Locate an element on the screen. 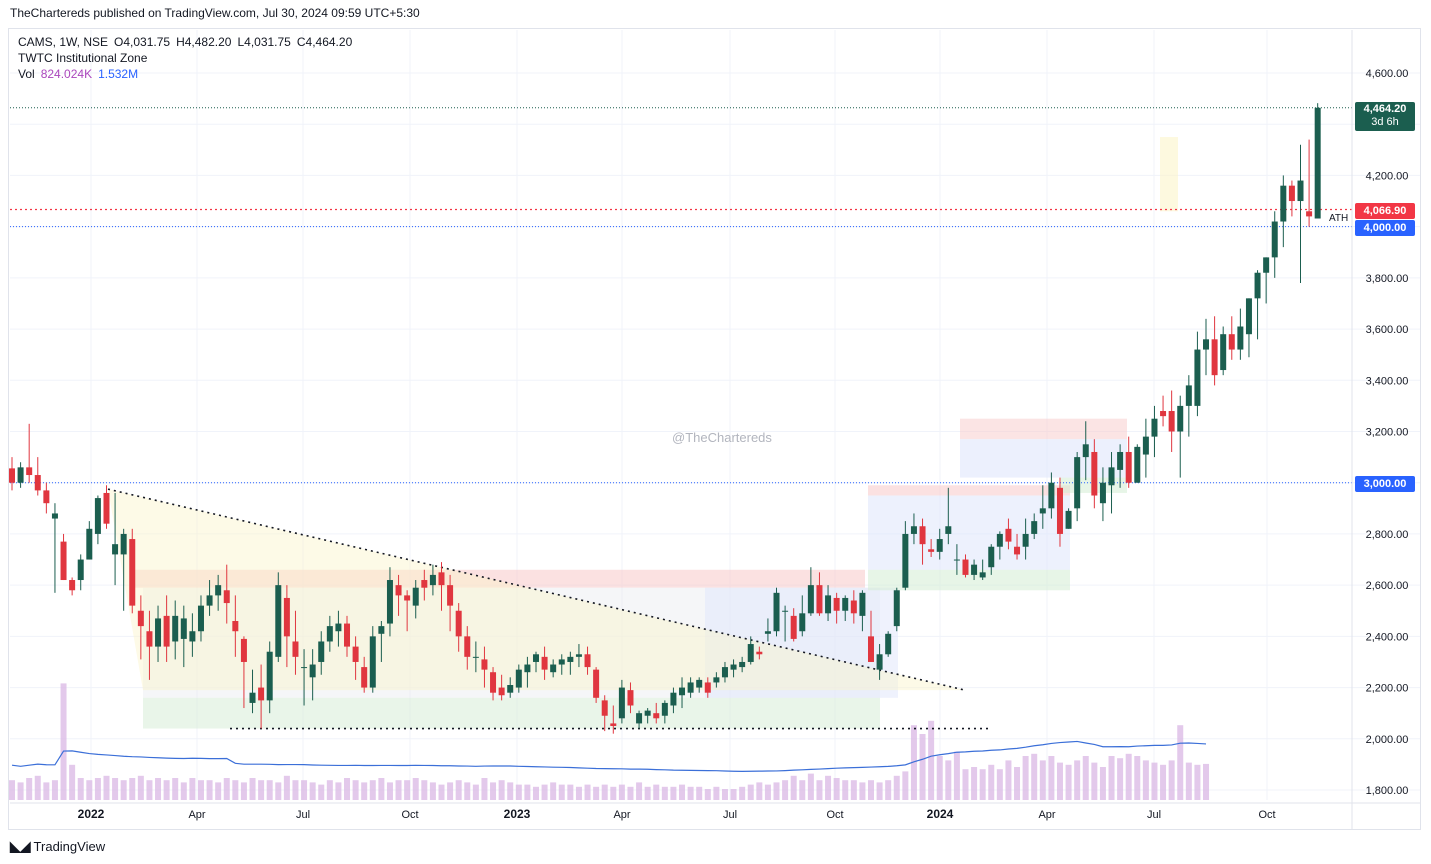 The image size is (1431, 864). x-tick-label: Oct is located at coordinates (409, 815).